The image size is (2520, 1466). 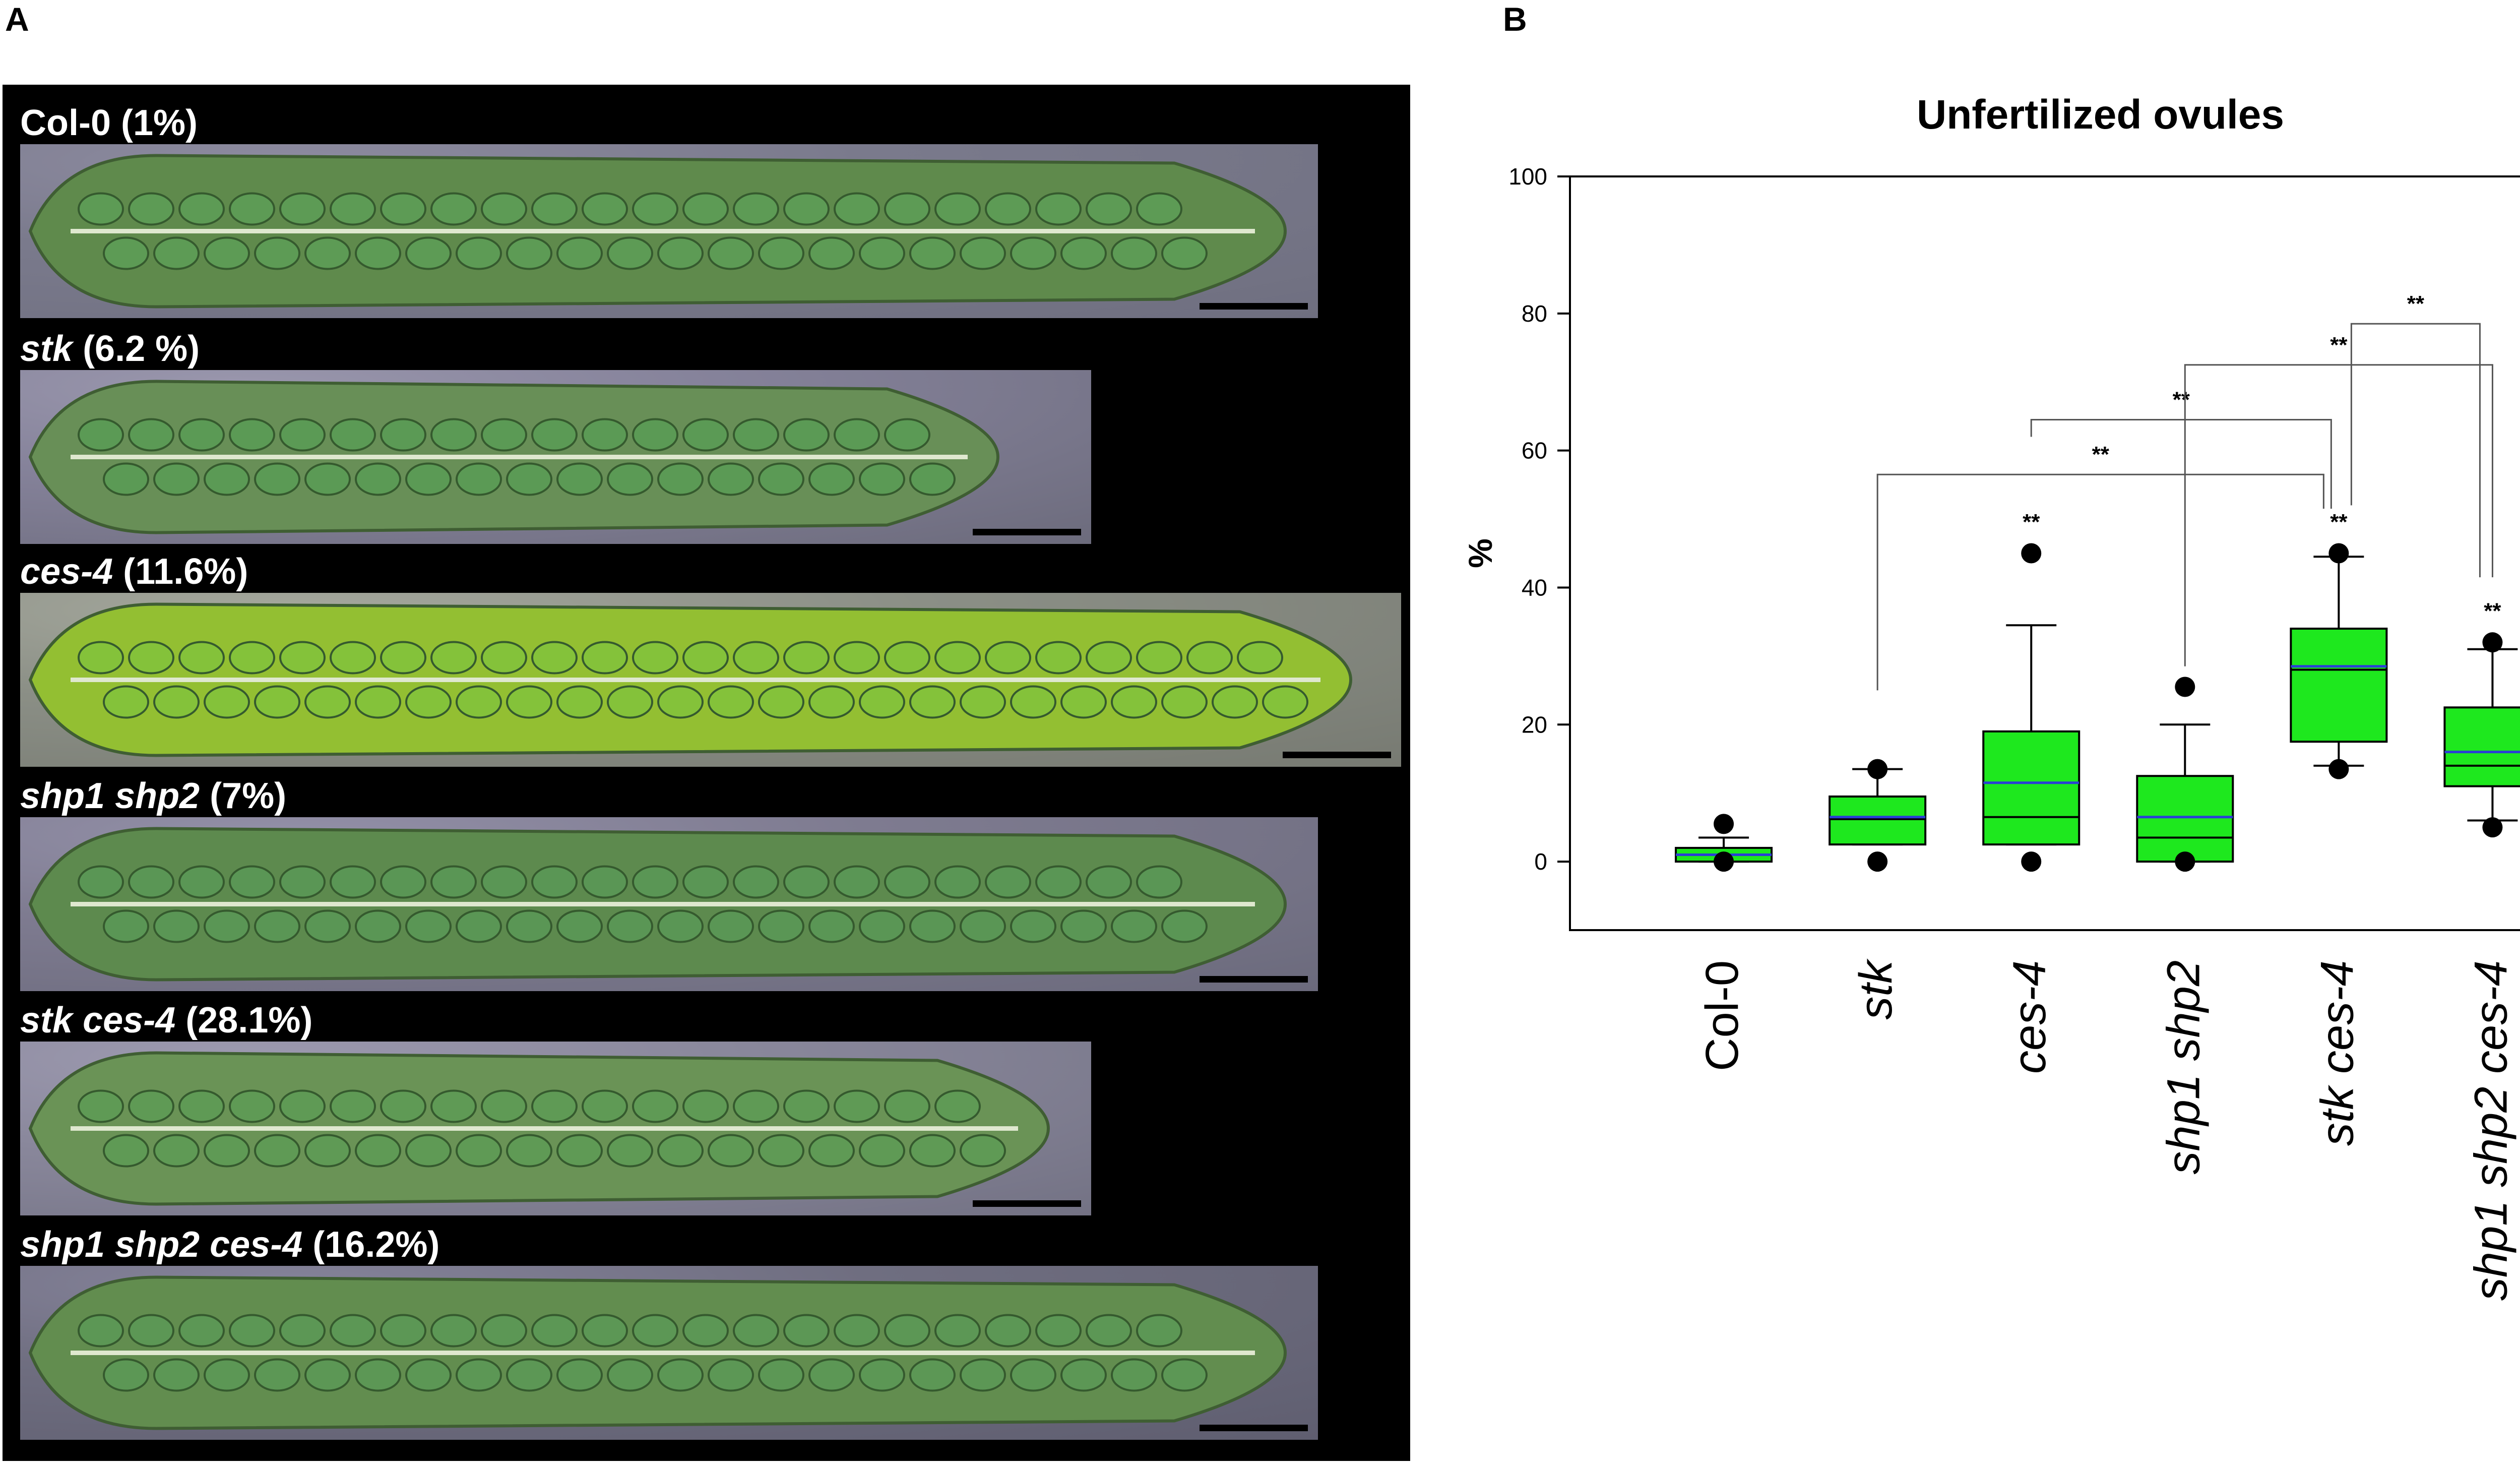 What do you see at coordinates (371, 1245) in the screenshot?
I see `unfertilized-percentage: (16.2%)` at bounding box center [371, 1245].